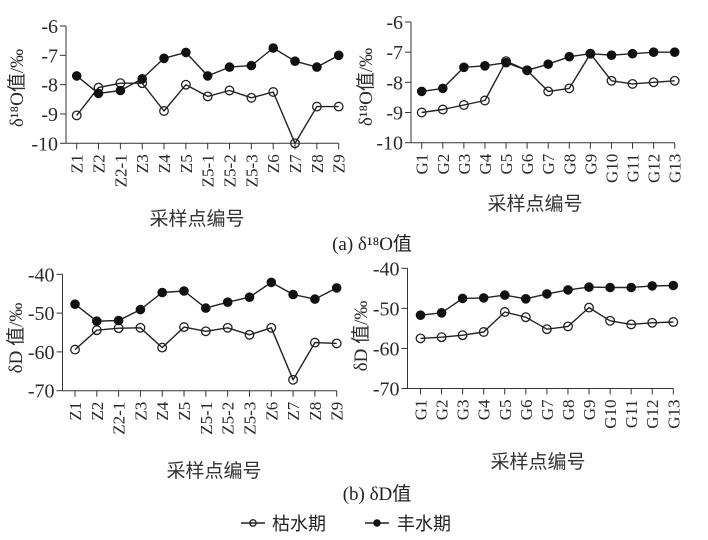  Describe the element at coordinates (386, 269) in the screenshot. I see `y-tick-label: -40` at that location.